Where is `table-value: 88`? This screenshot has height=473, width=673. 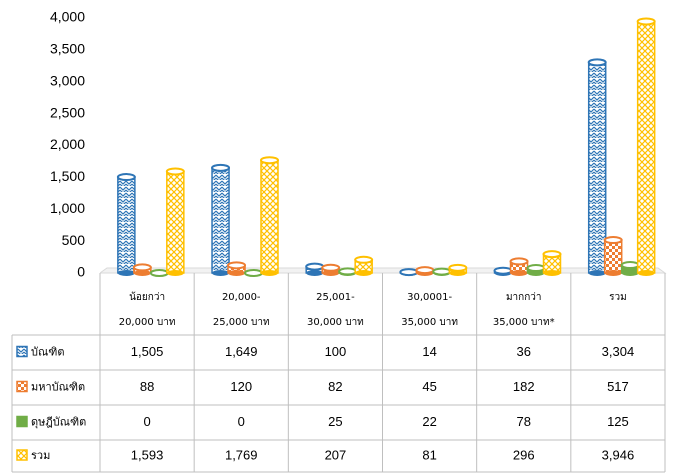 table-value: 88 is located at coordinates (147, 386).